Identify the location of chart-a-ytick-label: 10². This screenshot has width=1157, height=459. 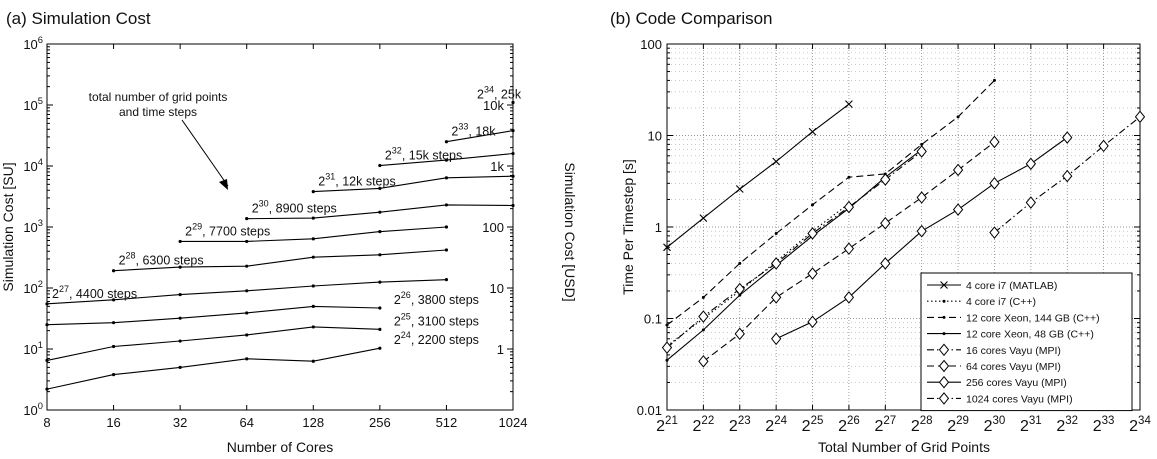
(33, 287).